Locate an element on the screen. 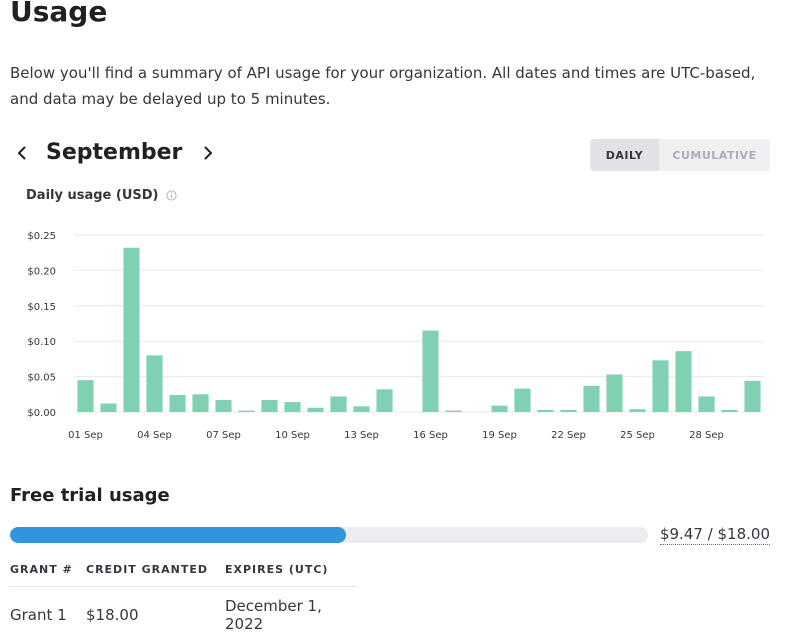 The height and width of the screenshot is (633, 791). cumulative-toggle-button: CUMULATIVE is located at coordinates (714, 155).